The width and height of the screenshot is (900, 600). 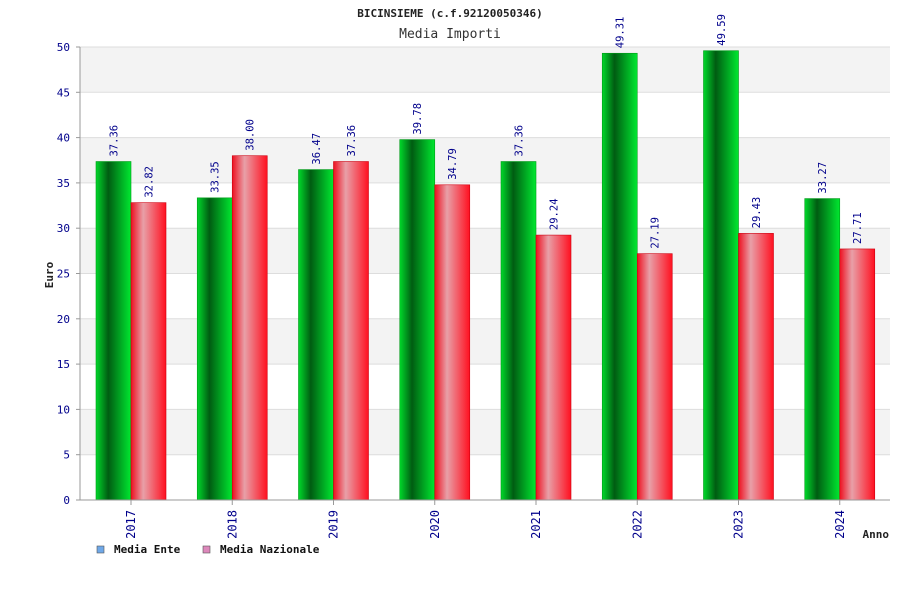 I want to click on bar-media-nazionale-2018, so click(x=249, y=328).